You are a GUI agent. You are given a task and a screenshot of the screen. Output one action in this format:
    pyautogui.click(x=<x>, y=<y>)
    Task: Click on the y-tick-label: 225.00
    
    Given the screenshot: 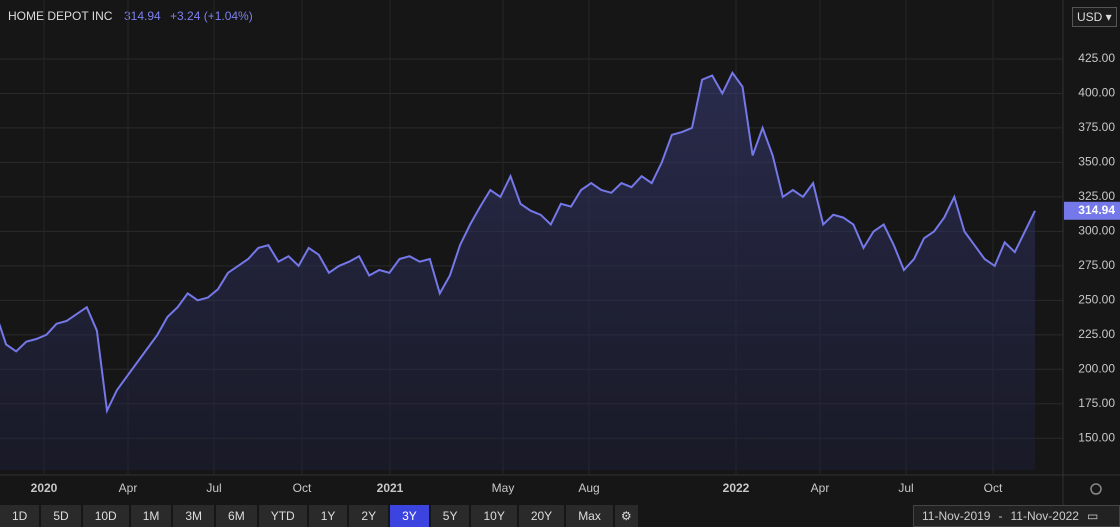 What is the action you would take?
    pyautogui.click(x=1096, y=334)
    